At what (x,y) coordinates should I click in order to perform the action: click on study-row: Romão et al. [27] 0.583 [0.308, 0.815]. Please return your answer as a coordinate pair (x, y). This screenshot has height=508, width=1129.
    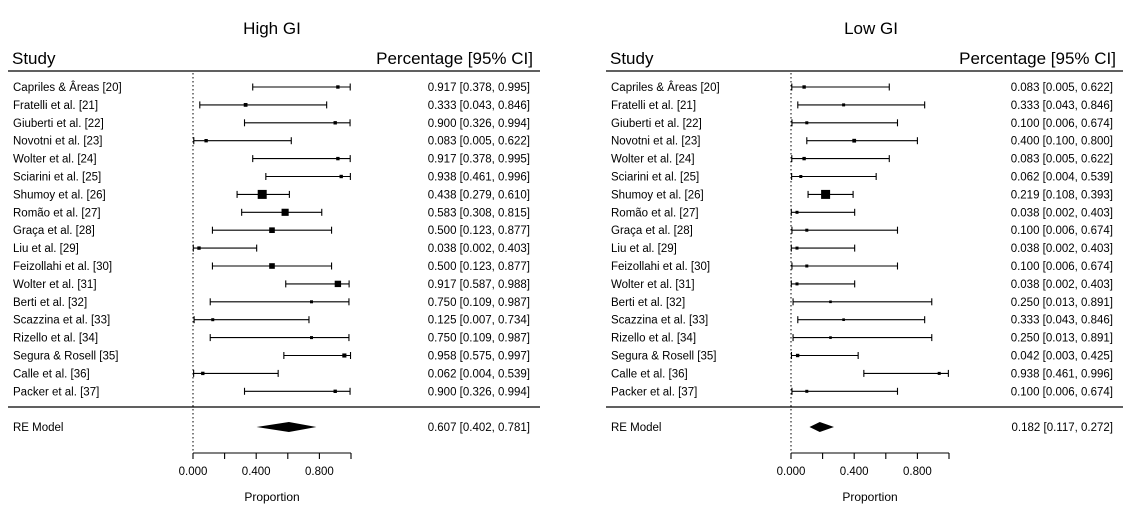
    Looking at the image, I should click on (271, 213).